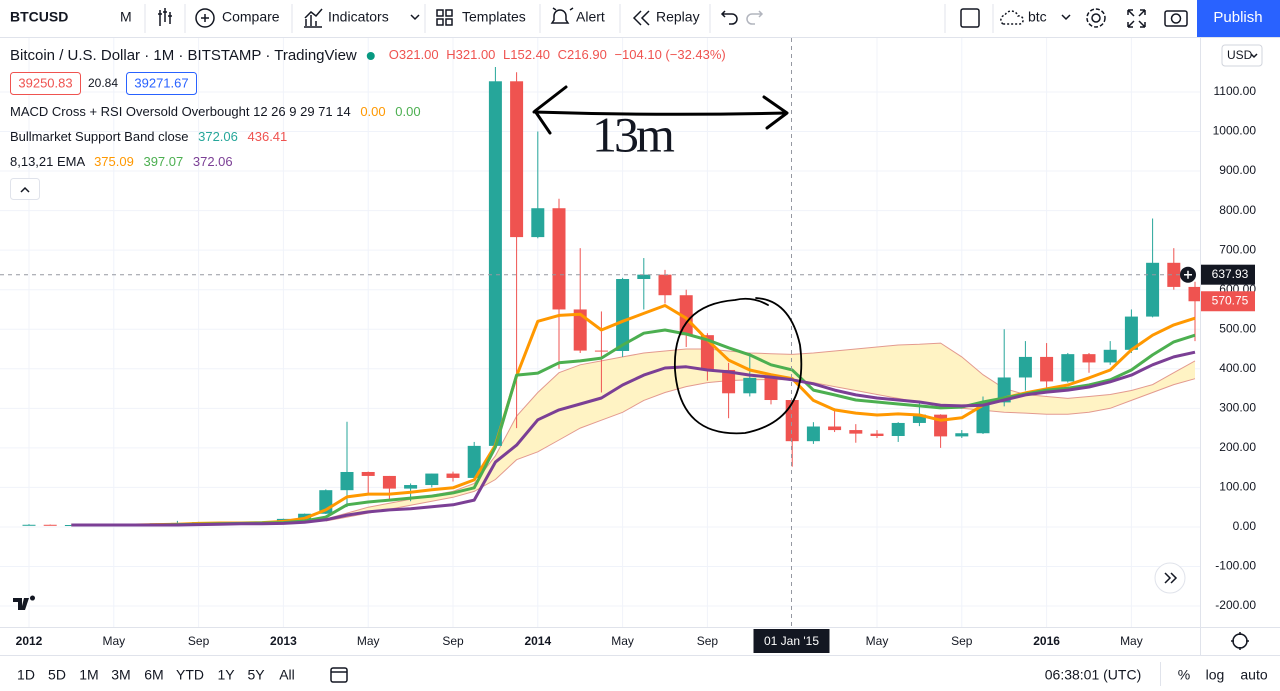 Image resolution: width=1280 pixels, height=691 pixels. I want to click on sell-price: 39250.83, so click(45, 82).